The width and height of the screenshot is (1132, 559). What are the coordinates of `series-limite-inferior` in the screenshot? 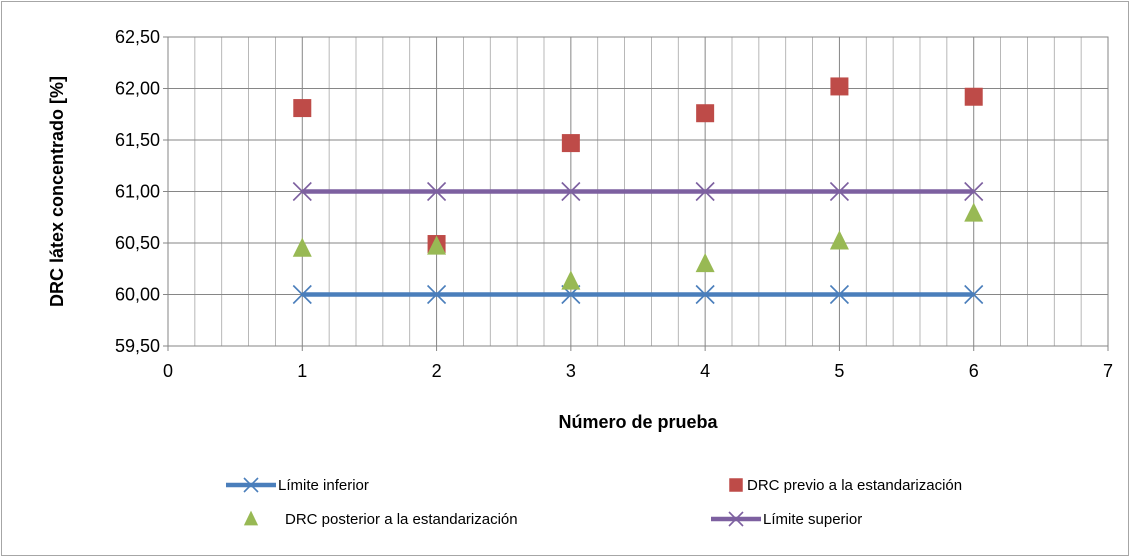 It's located at (638, 294).